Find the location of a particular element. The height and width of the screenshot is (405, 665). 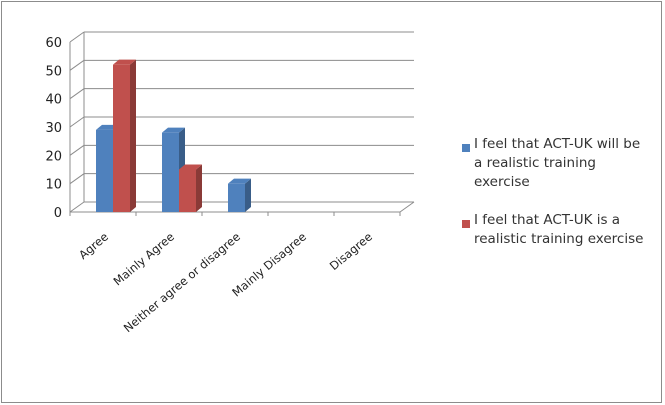

bar-2-agree is located at coordinates (121, 138).